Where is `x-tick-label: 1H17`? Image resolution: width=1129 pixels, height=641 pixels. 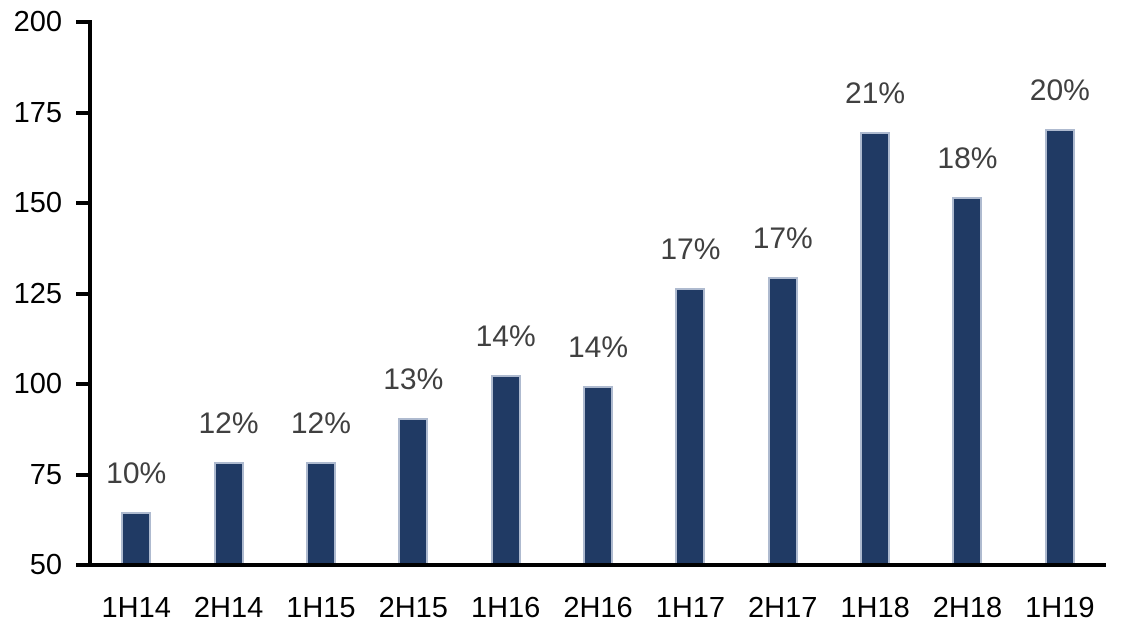 x-tick-label: 1H17 is located at coordinates (690, 608).